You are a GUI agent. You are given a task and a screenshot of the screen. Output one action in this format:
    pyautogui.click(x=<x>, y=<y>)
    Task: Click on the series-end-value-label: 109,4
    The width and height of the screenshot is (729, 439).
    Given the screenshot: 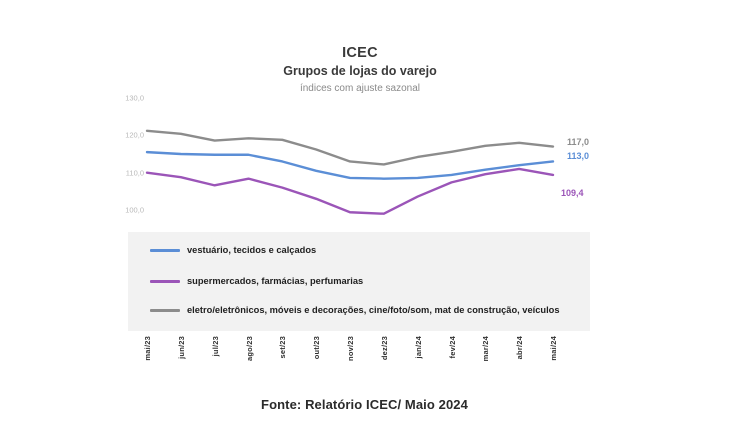 What is the action you would take?
    pyautogui.click(x=572, y=192)
    